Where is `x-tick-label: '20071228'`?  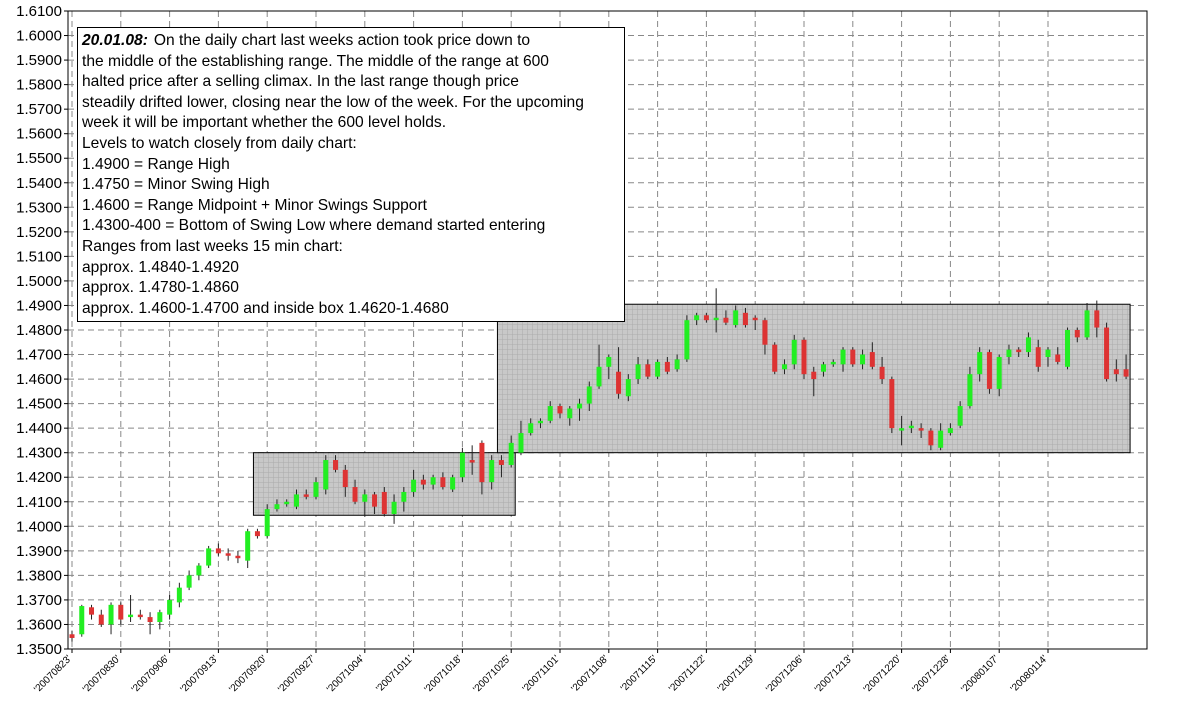 x-tick-label: '20071228' is located at coordinates (932, 674).